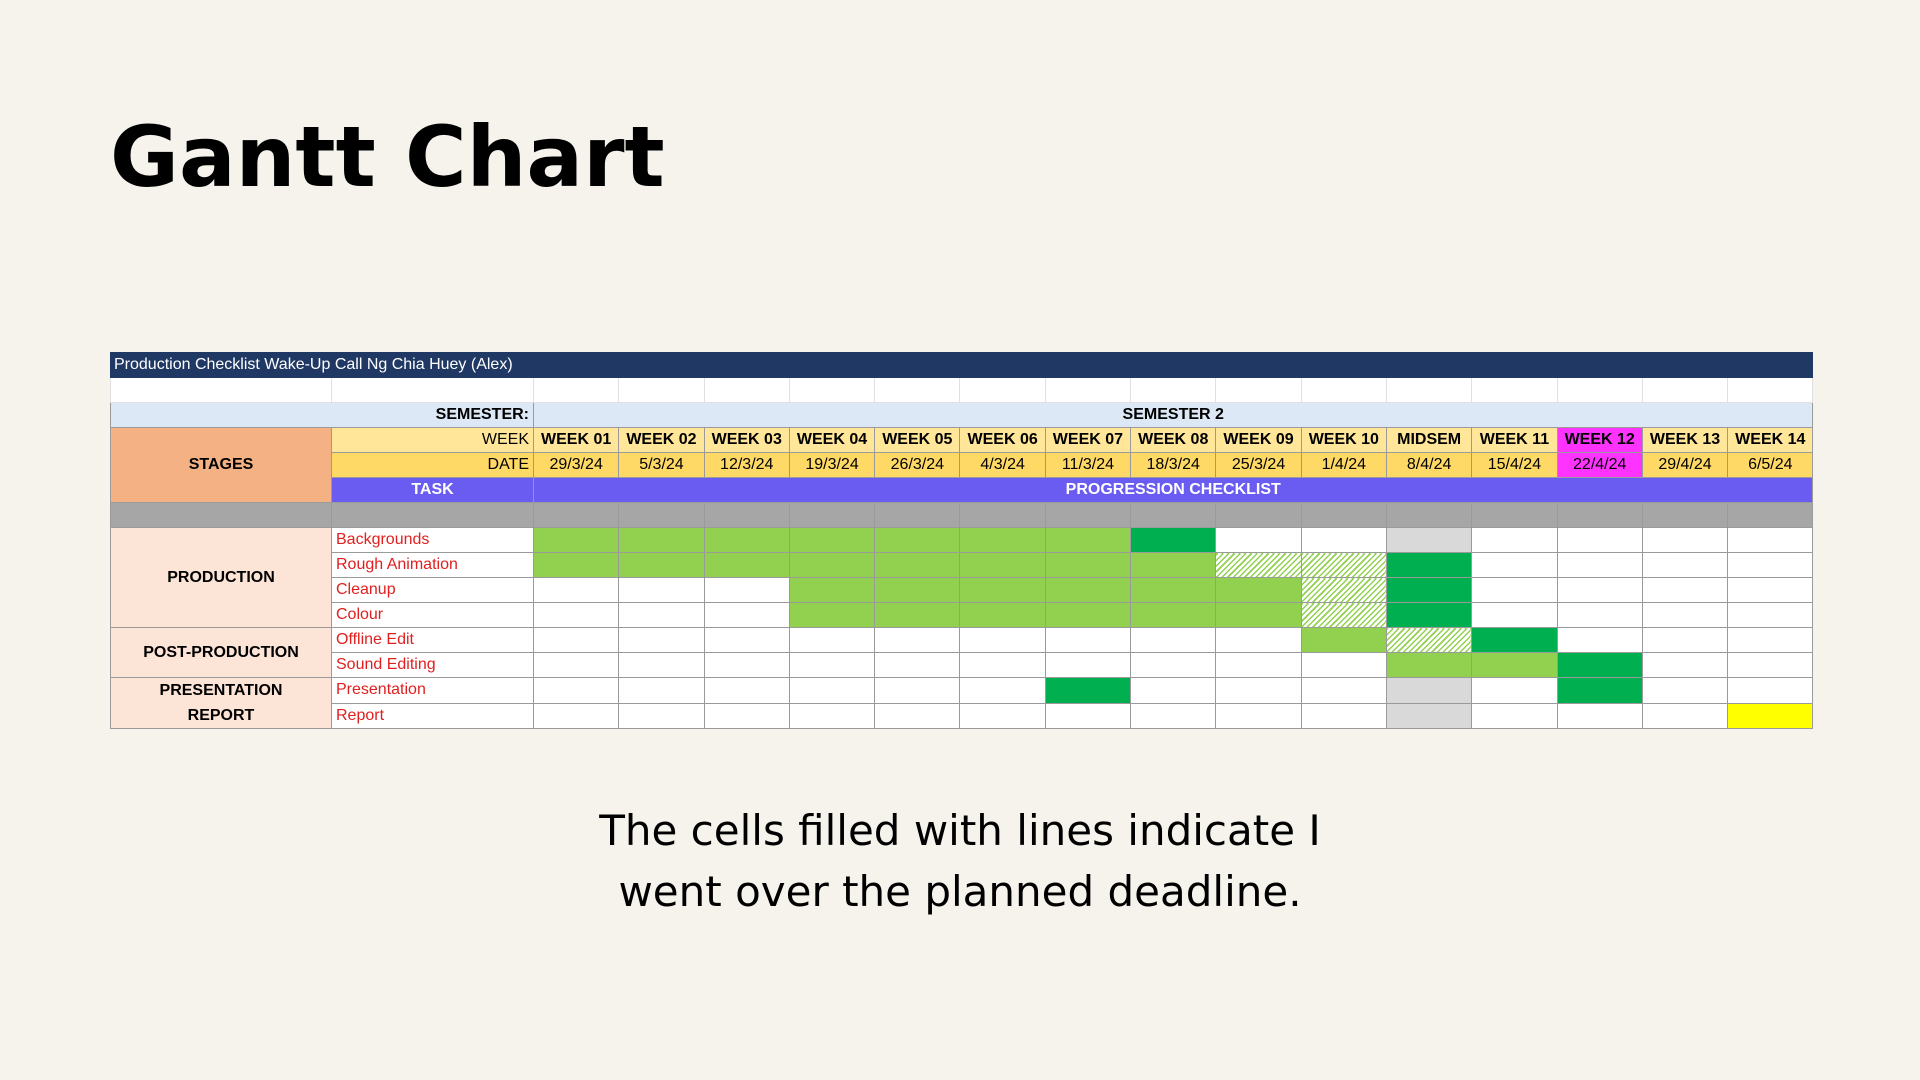 The image size is (1920, 1080). I want to click on week-header-10: WEEK 10, so click(1343, 440).